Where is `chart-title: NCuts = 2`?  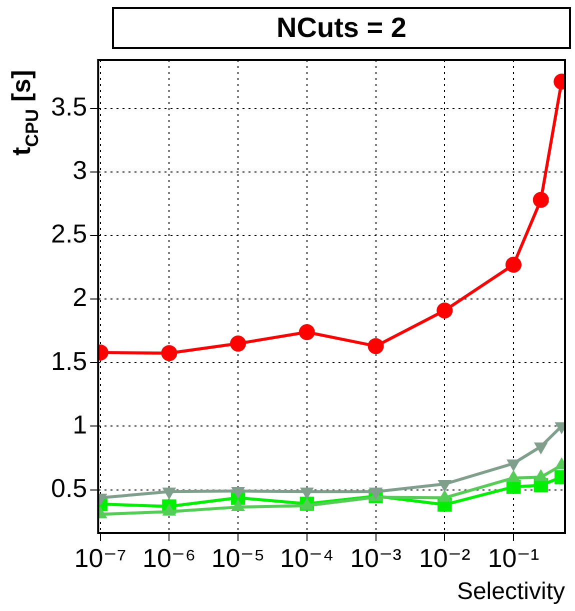
chart-title: NCuts = 2 is located at coordinates (341, 28).